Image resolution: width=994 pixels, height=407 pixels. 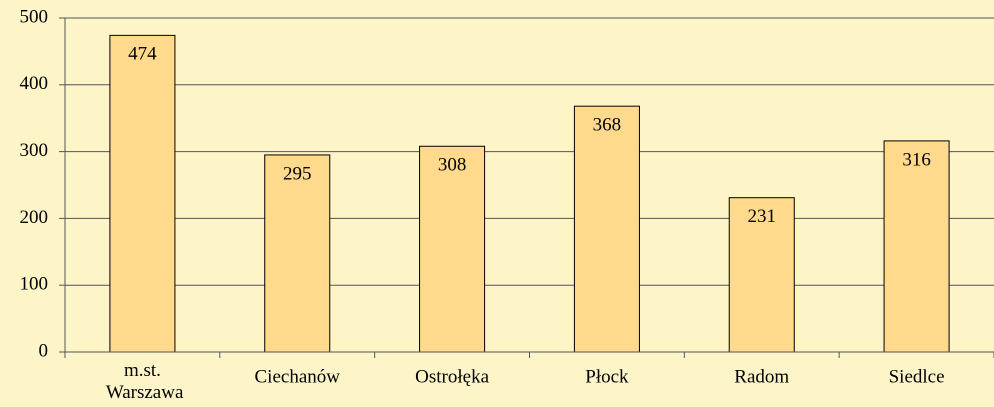 I want to click on y-tick-label: 200, so click(x=34, y=217).